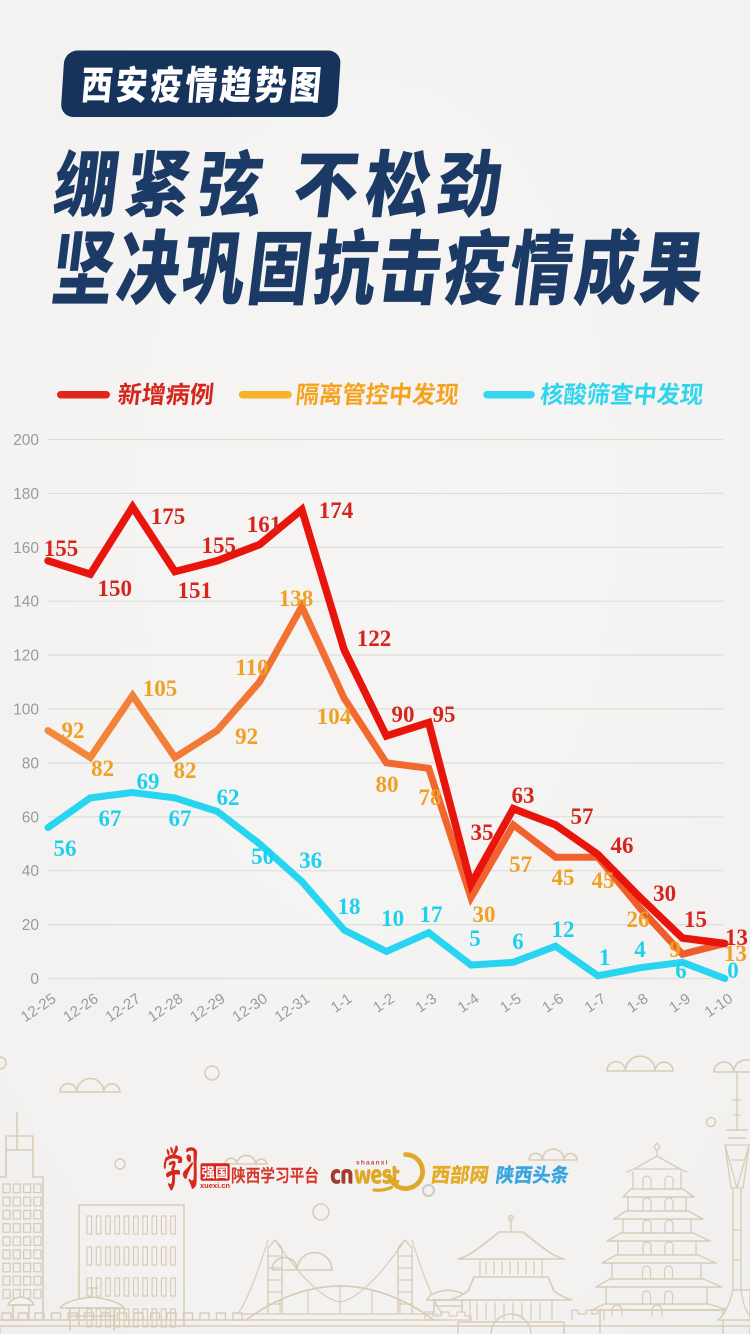  I want to click on svg-text: 100, so click(26, 710).